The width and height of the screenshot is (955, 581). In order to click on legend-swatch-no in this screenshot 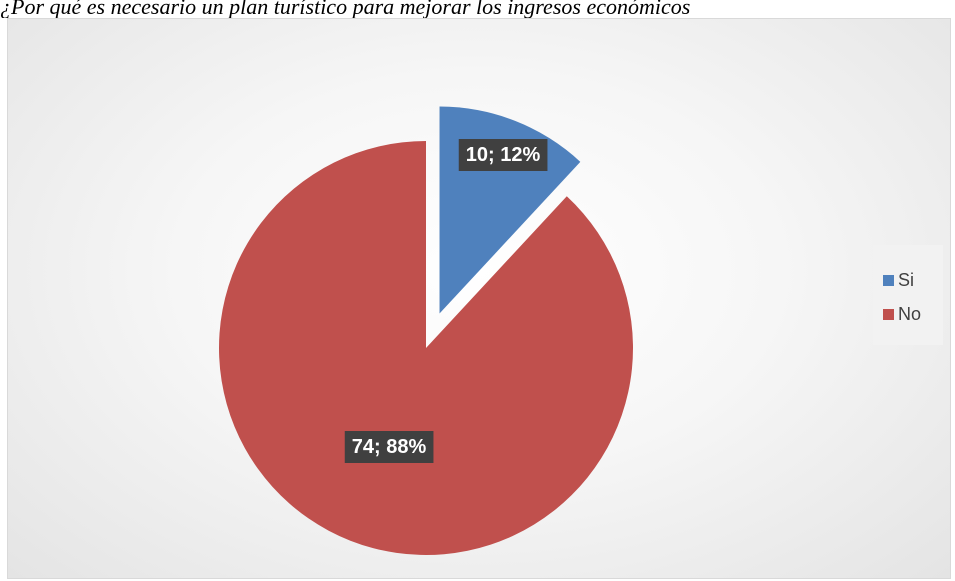, I will do `click(888, 314)`.